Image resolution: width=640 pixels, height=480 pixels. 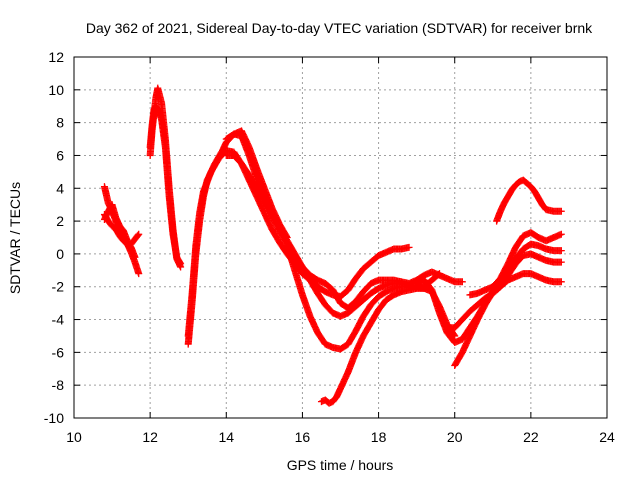 What do you see at coordinates (150, 437) in the screenshot?
I see `x-tick-label: 12` at bounding box center [150, 437].